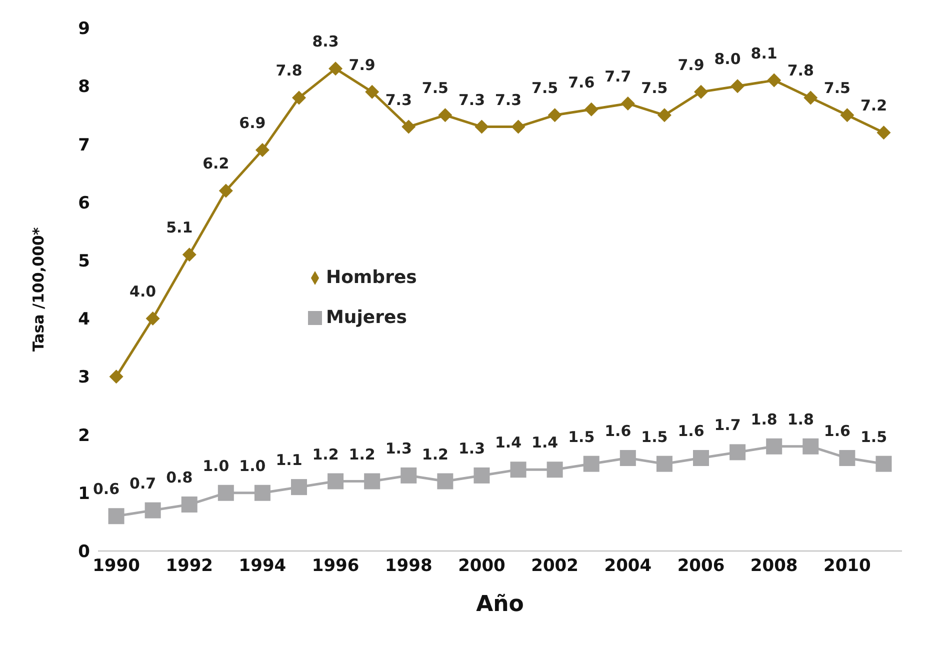  Describe the element at coordinates (262, 566) in the screenshot. I see `x-tick-label: 1994` at that location.